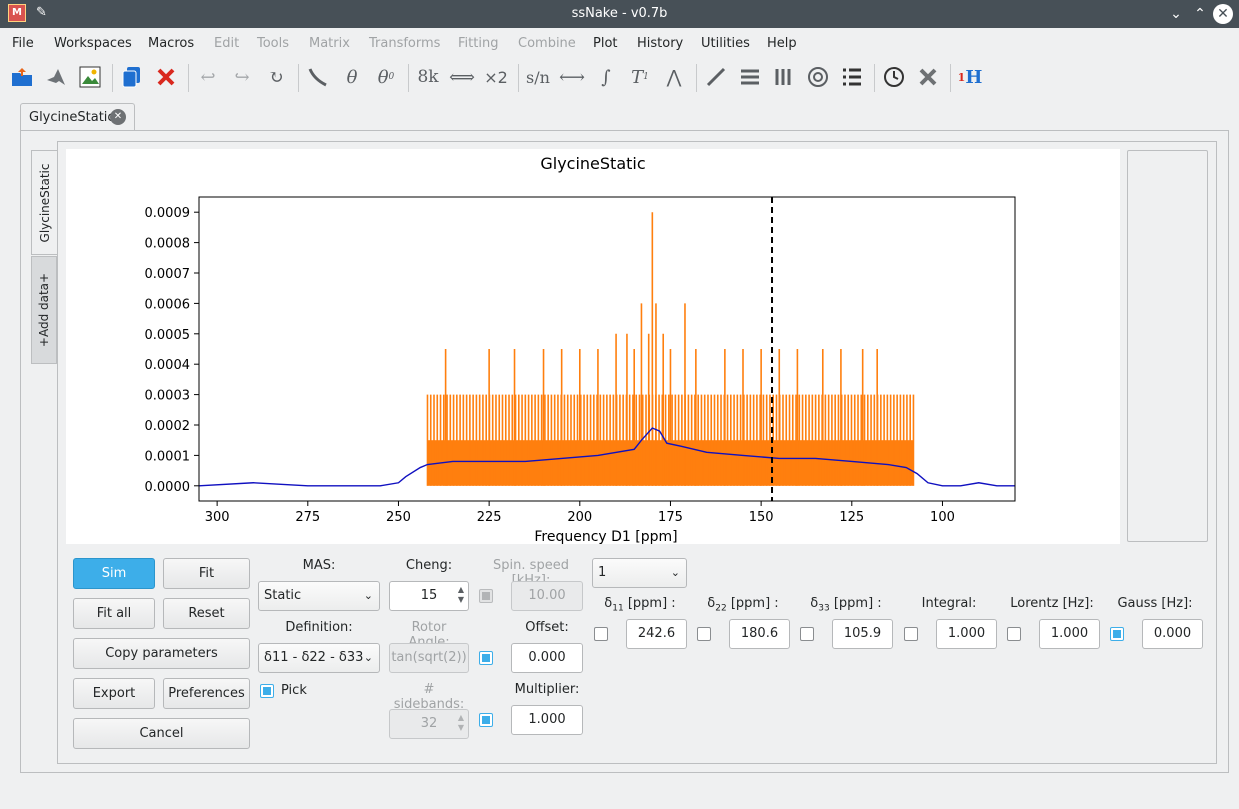 Image resolution: width=1239 pixels, height=809 pixels. I want to click on stack-plot-icon, so click(750, 77).